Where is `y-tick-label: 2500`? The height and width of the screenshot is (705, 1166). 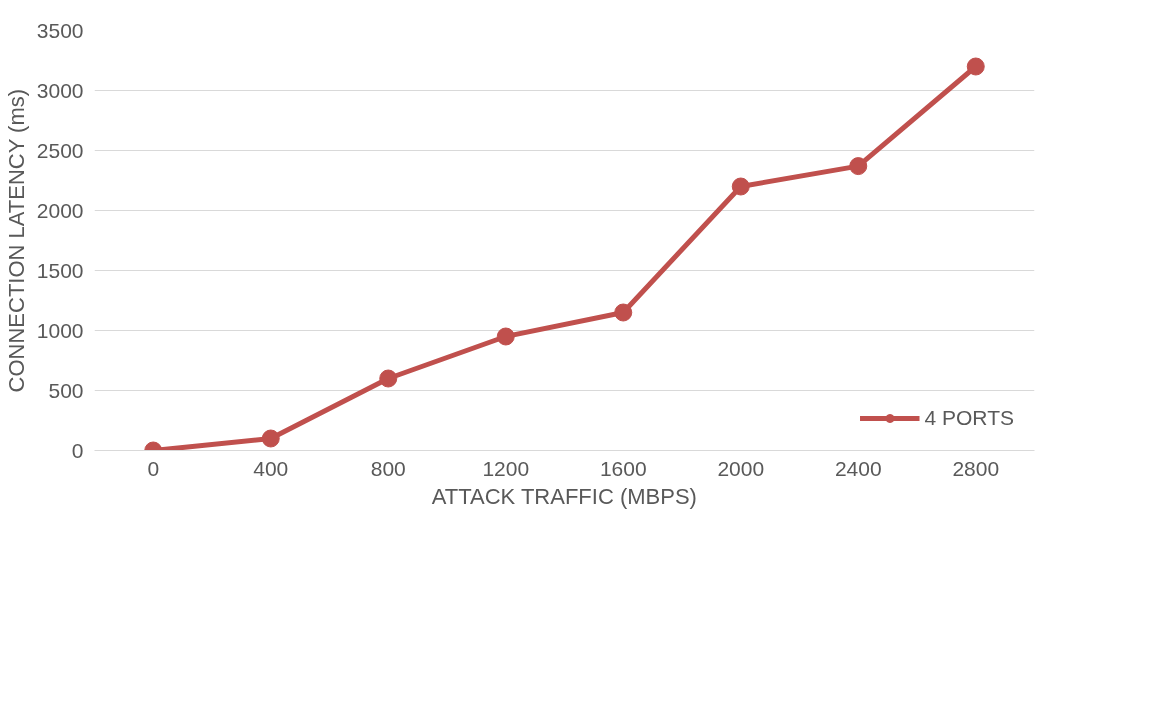
y-tick-label: 2500 is located at coordinates (60, 150).